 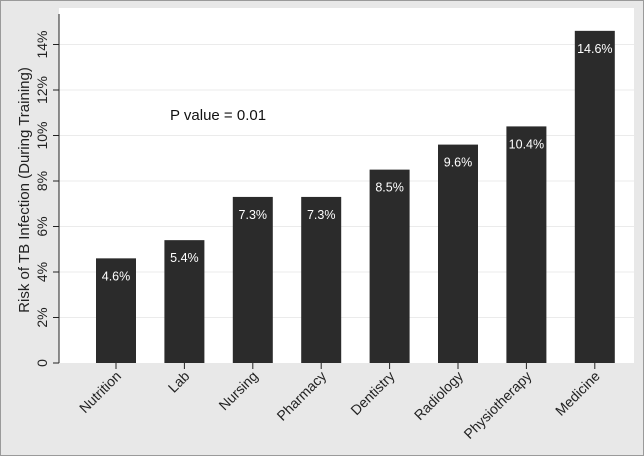 What do you see at coordinates (42, 363) in the screenshot?
I see `y-tick-label: 0` at bounding box center [42, 363].